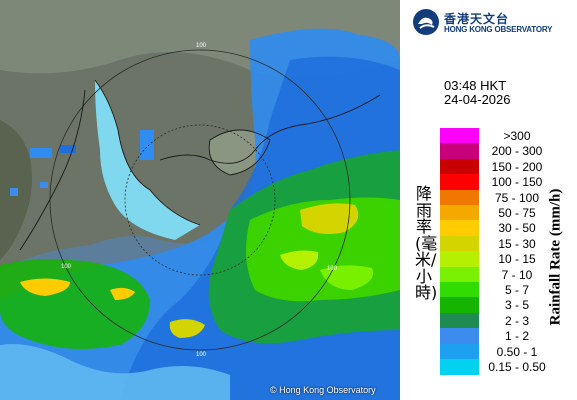 The image size is (577, 400). I want to click on legend-row: 0.15 - 0.50, so click(508, 367).